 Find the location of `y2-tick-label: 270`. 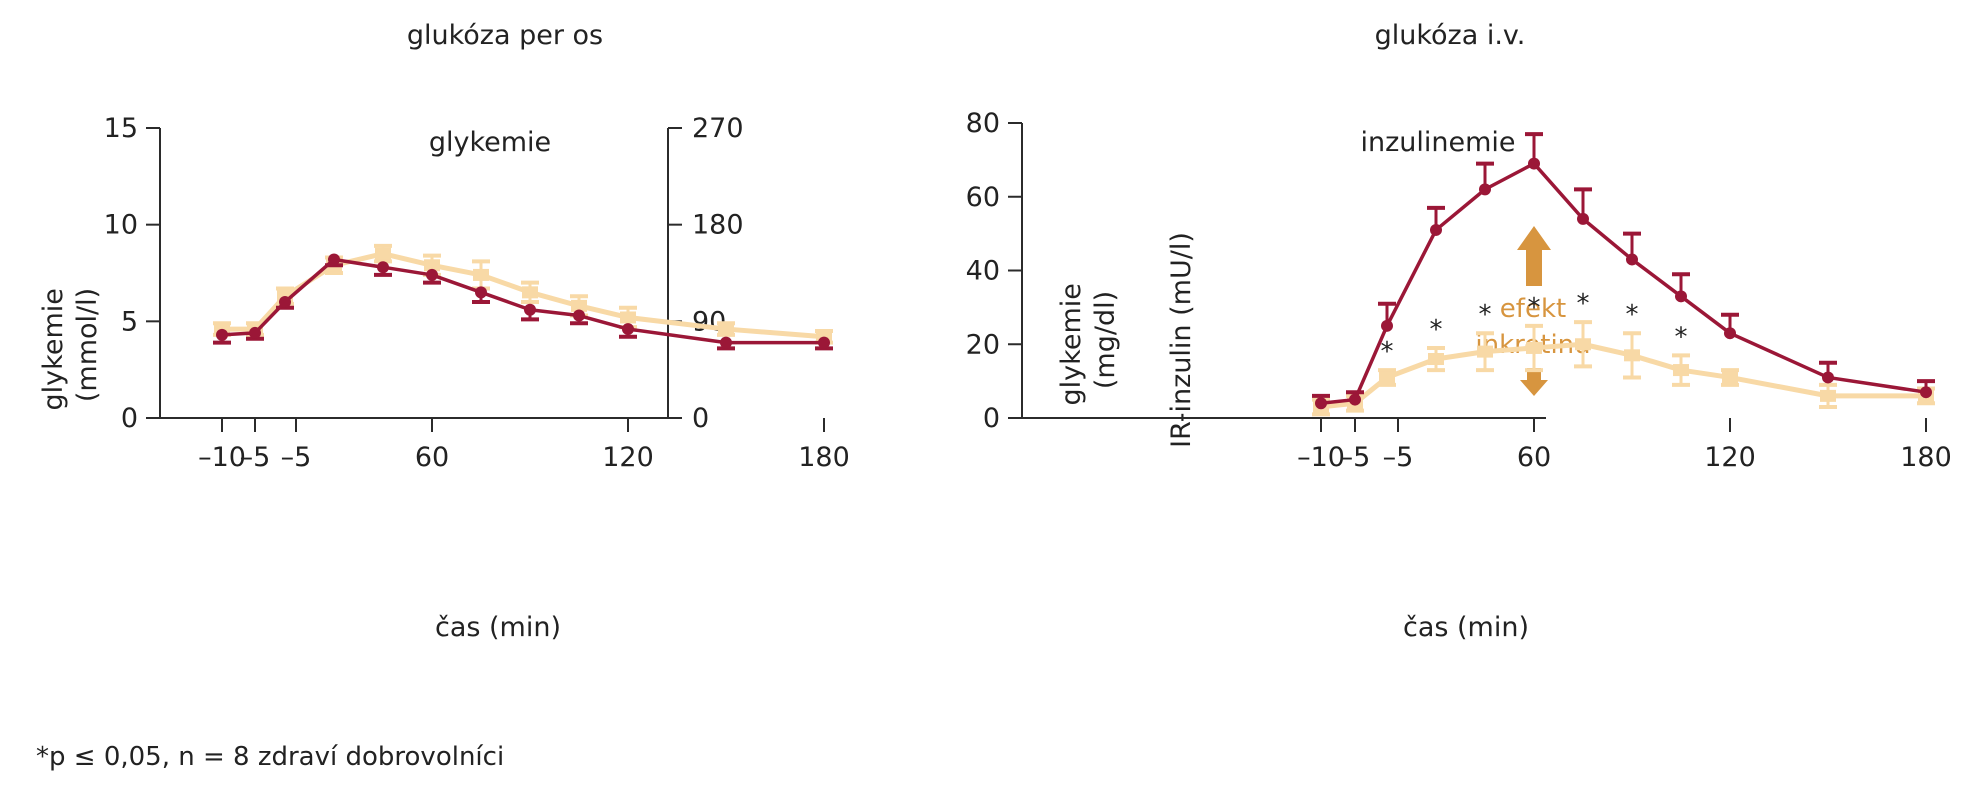

y2-tick-label: 270 is located at coordinates (718, 128).